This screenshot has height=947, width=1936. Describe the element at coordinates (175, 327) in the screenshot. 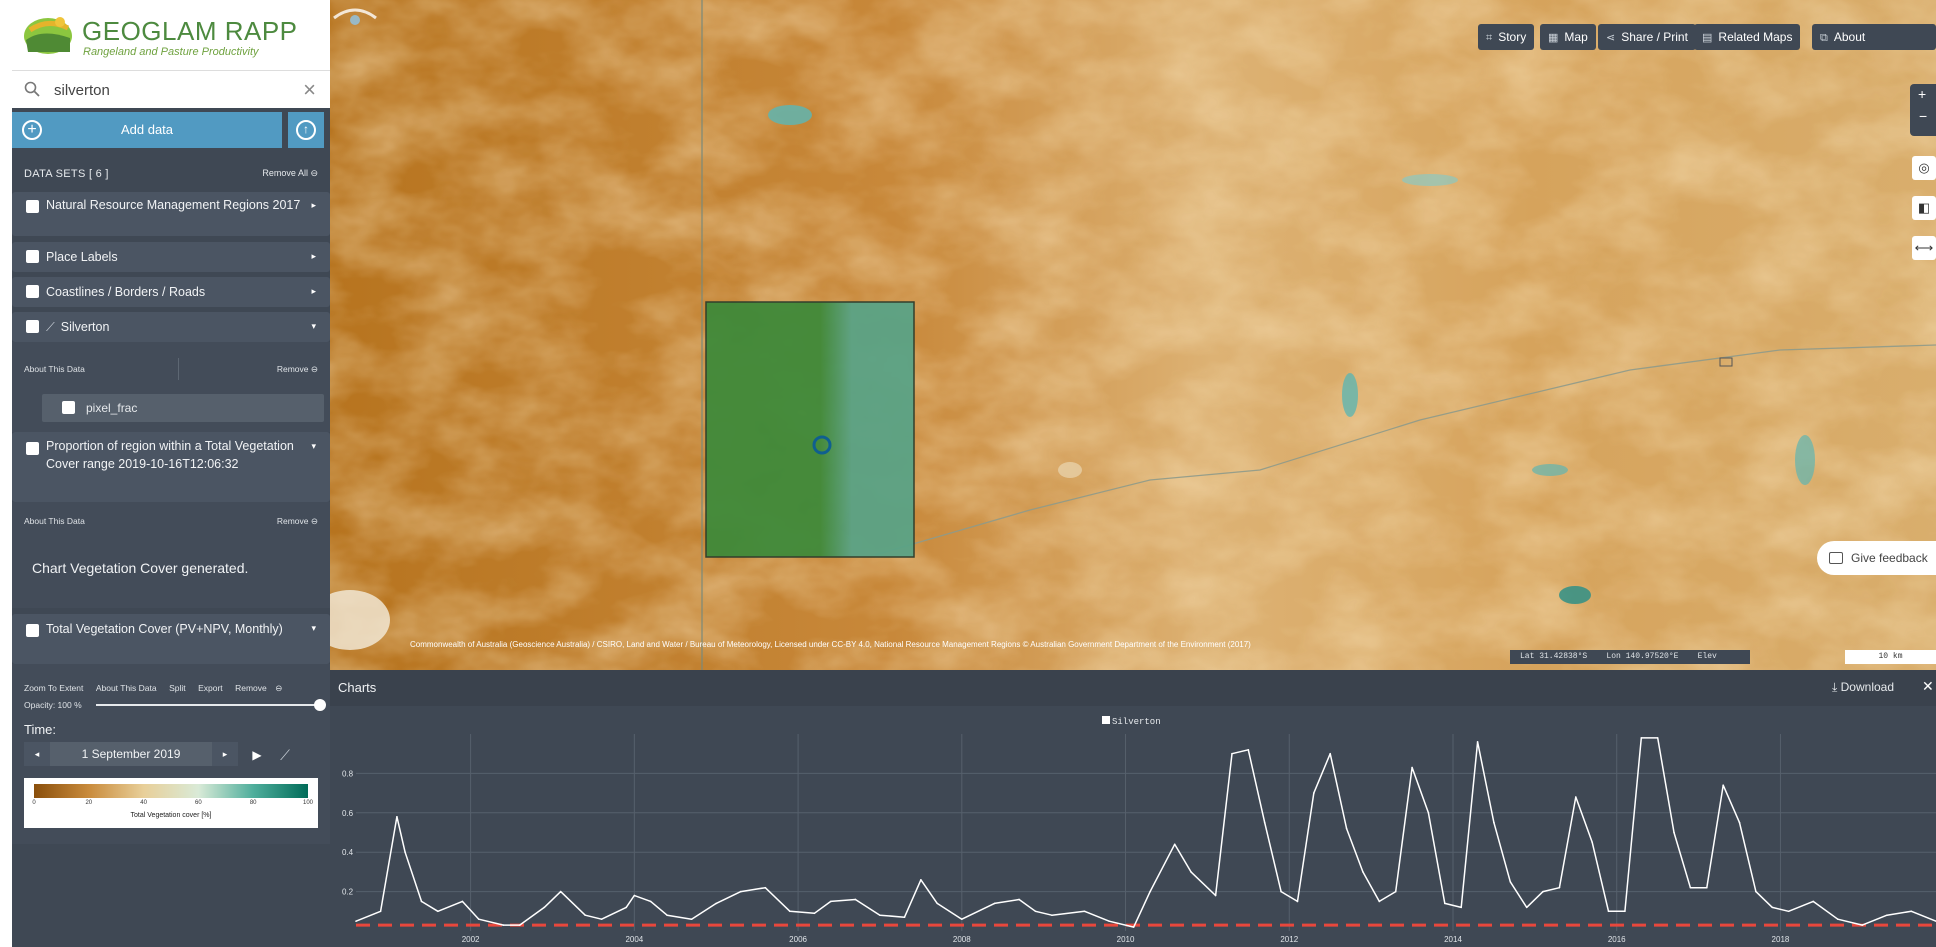

I see `dataset-title-row: ⟋ Silverton` at that location.